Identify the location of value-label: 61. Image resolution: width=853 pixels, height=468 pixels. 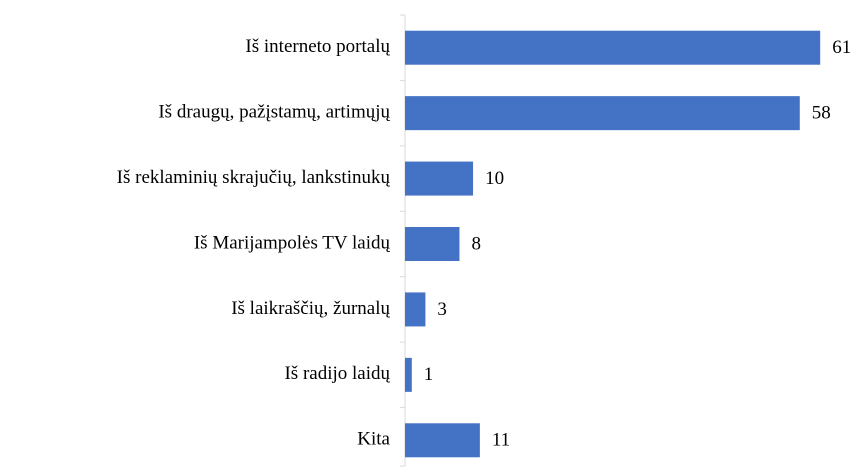
(841, 47).